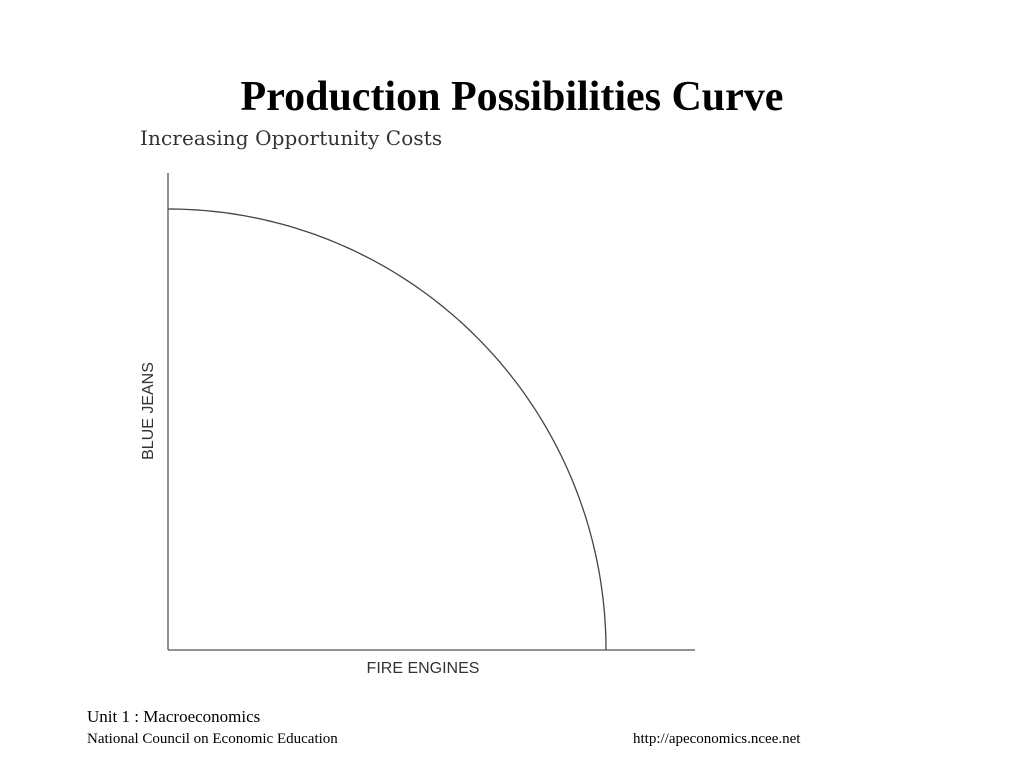 This screenshot has height=768, width=1024. Describe the element at coordinates (512, 97) in the screenshot. I see `slide-title: Production Possibilities Curve` at that location.